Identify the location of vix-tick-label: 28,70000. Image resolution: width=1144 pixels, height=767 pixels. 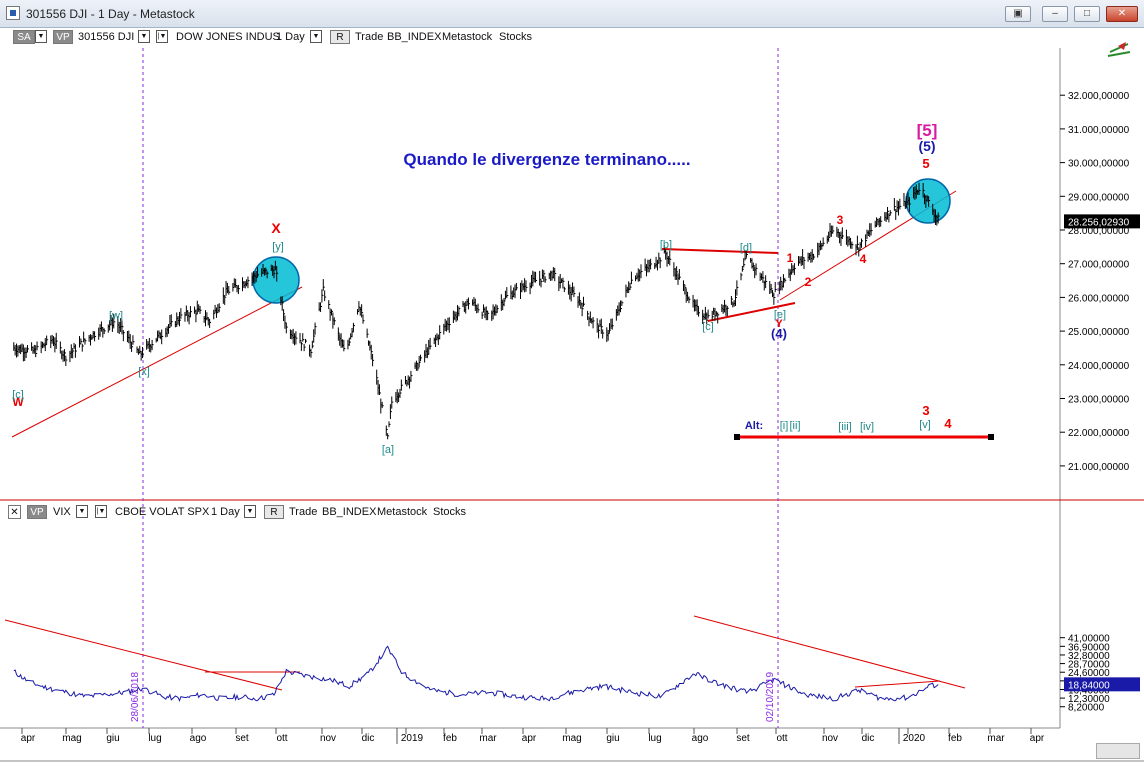
(1089, 665).